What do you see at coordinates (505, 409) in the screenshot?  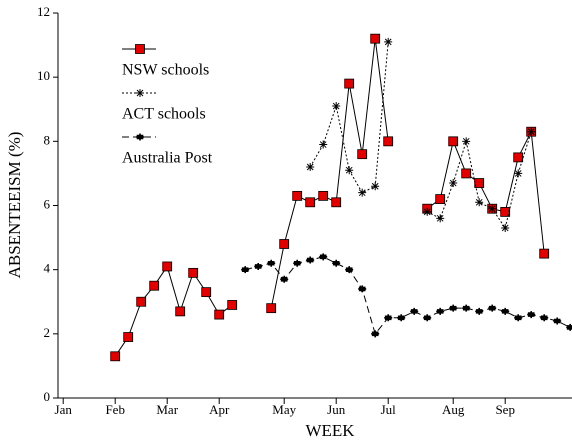 I see `x-tick-label: Sep` at bounding box center [505, 409].